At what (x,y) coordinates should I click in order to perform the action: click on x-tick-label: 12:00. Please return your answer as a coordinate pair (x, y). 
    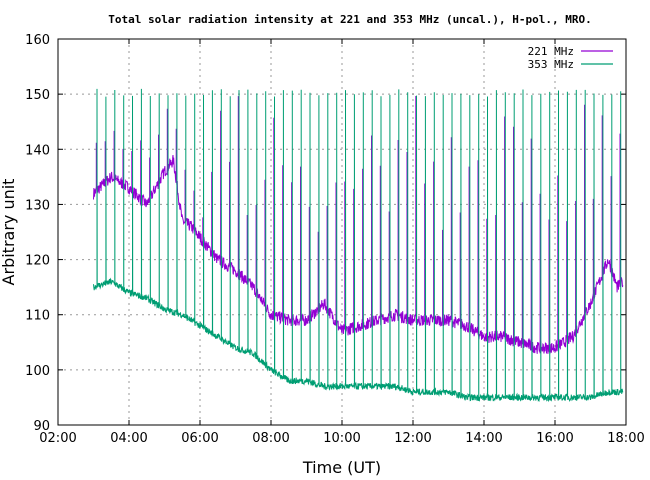
    Looking at the image, I should click on (412, 438).